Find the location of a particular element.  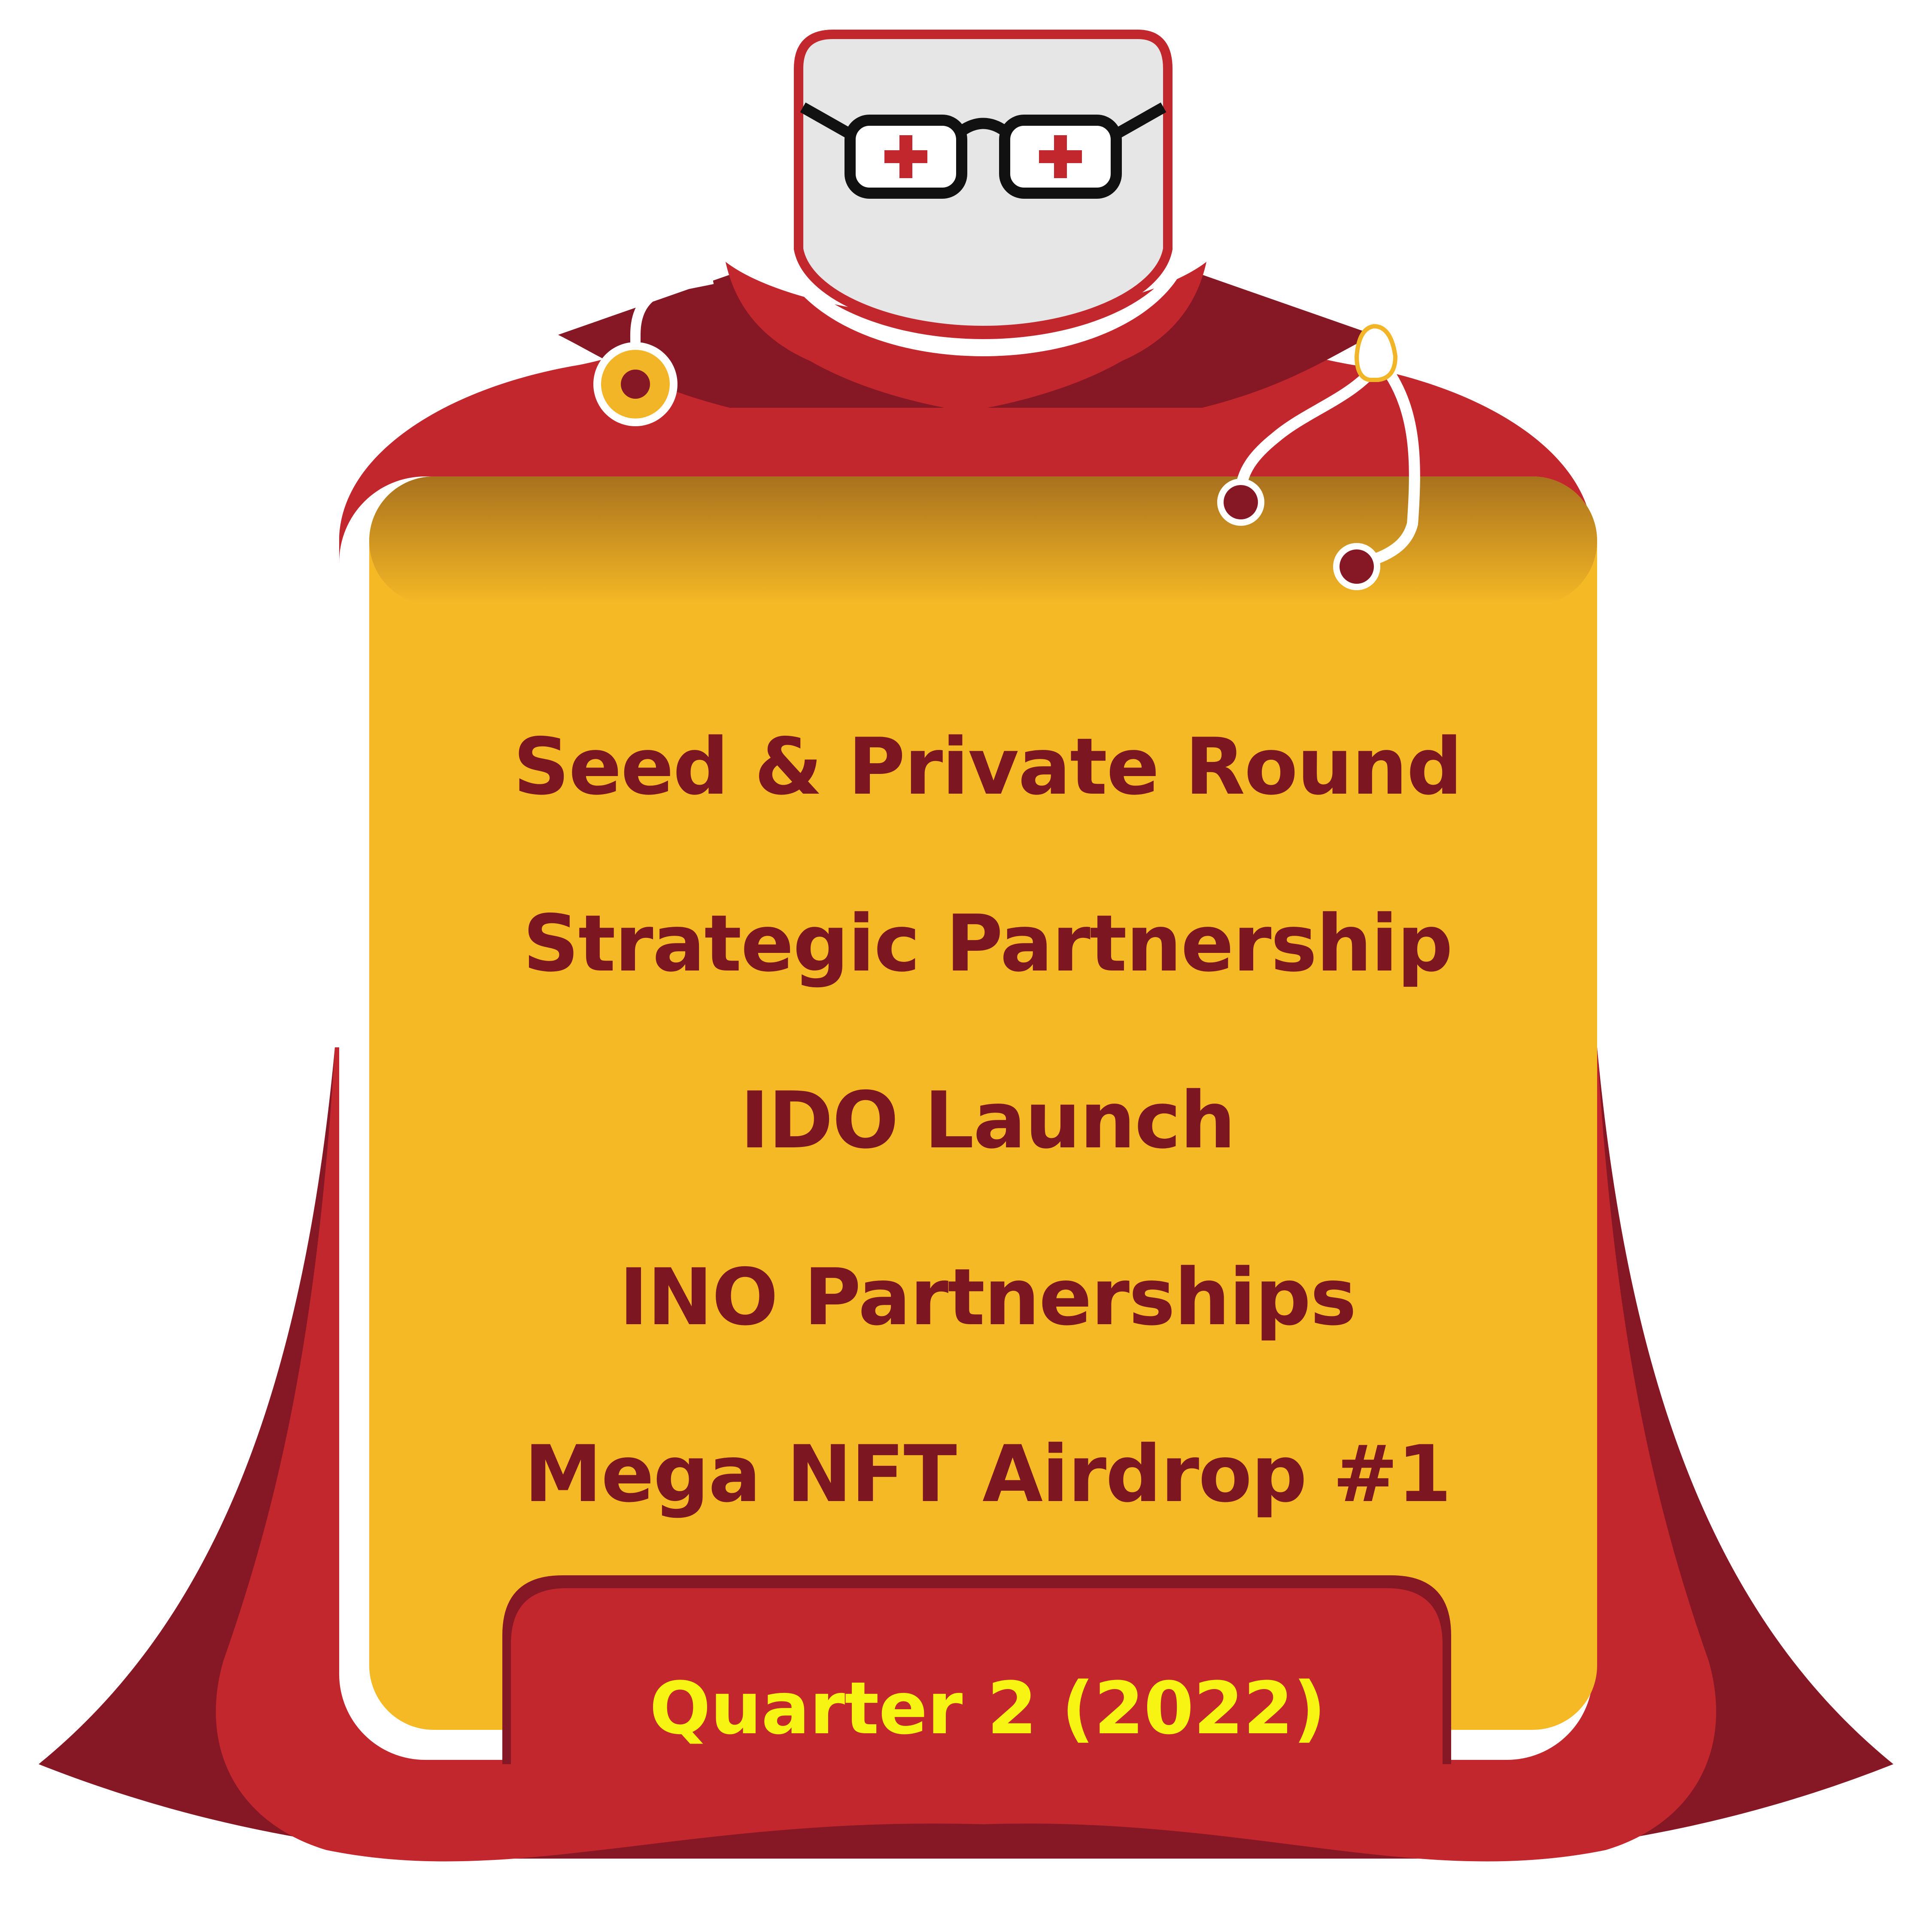

roadmap-item-mega-nft-airdrop: Mega NFT Airdrop #1 is located at coordinates (988, 1474).